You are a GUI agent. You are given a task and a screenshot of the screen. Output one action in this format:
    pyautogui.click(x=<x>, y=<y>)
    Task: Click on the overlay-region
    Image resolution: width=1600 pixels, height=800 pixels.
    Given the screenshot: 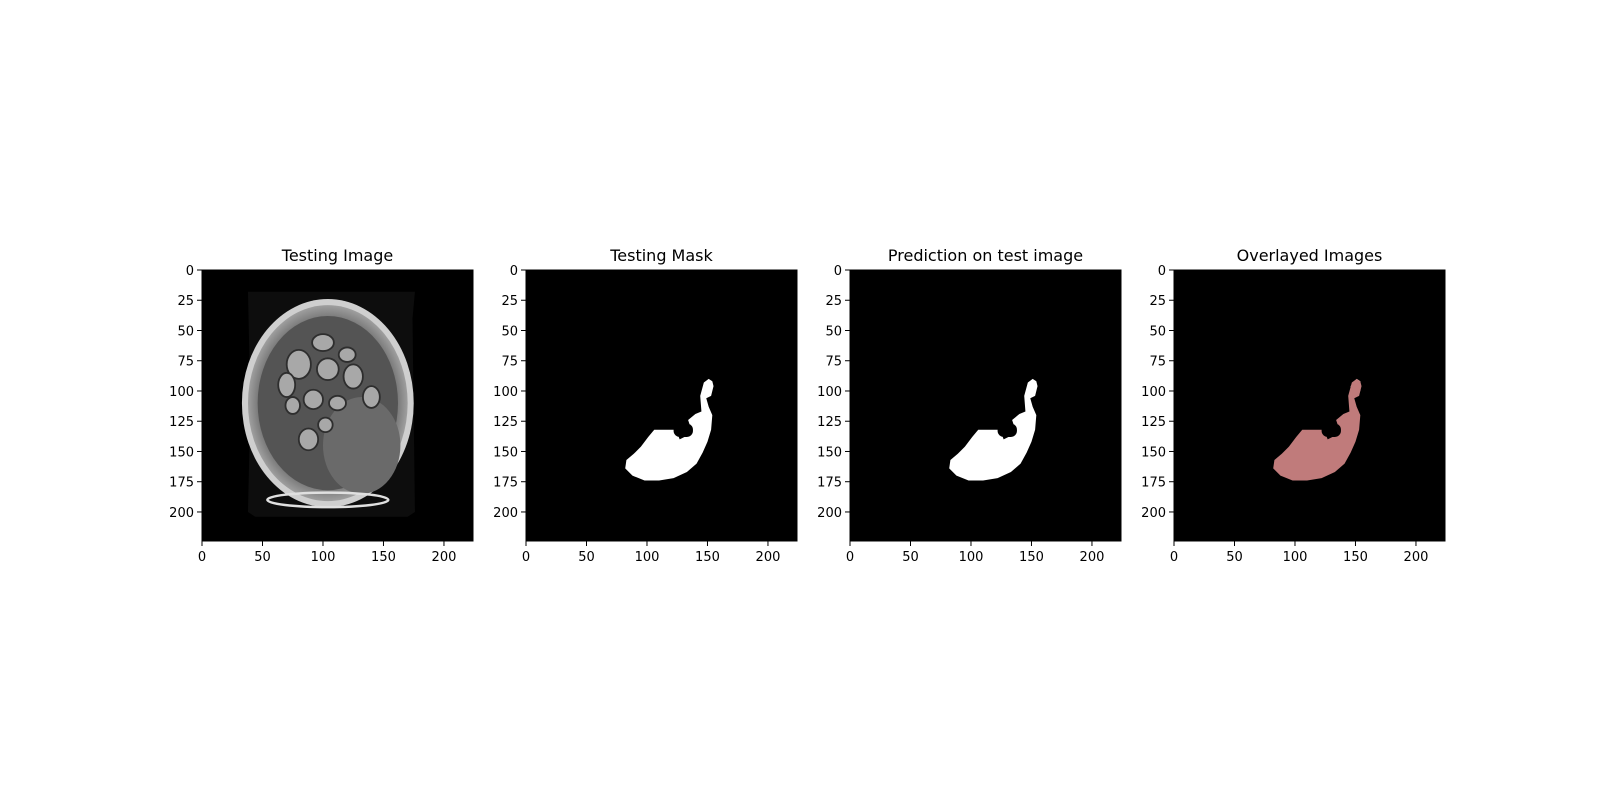 What is the action you would take?
    pyautogui.click(x=1317, y=429)
    